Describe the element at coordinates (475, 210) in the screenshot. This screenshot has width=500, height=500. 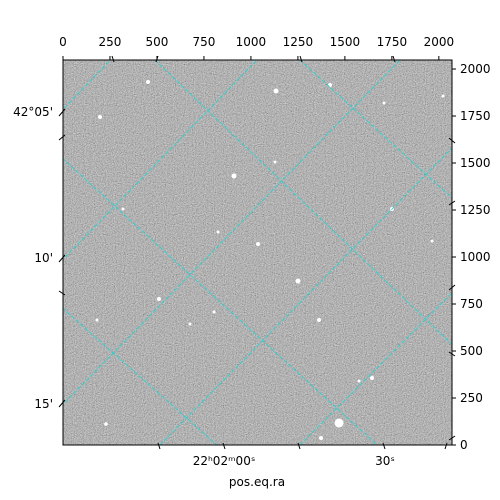
I see `y-tick-label: 1250` at that location.